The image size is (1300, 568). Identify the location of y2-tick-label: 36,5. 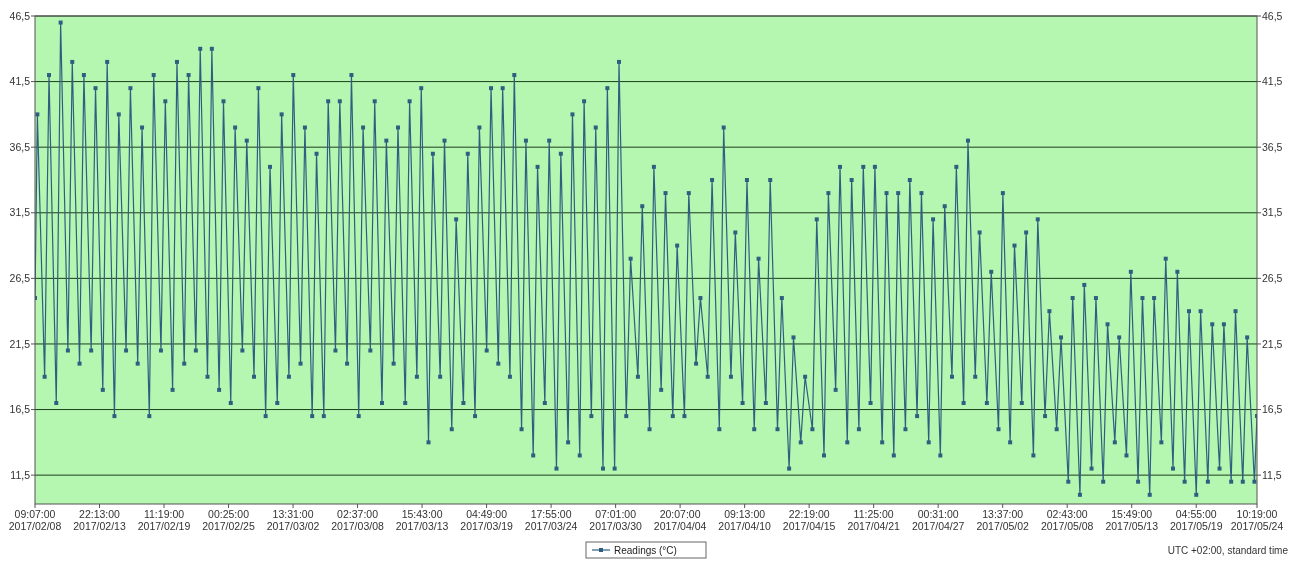
(1272, 146).